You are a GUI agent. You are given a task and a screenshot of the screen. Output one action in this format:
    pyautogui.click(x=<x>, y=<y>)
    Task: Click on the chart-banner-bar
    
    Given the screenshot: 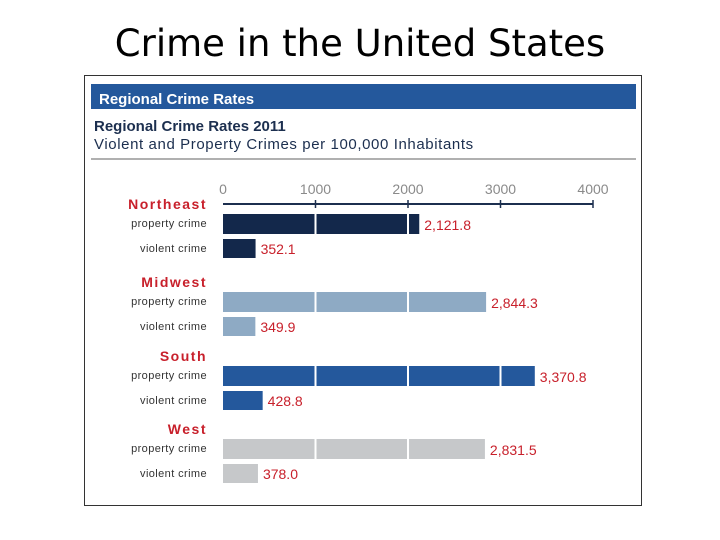 What is the action you would take?
    pyautogui.click(x=363, y=96)
    